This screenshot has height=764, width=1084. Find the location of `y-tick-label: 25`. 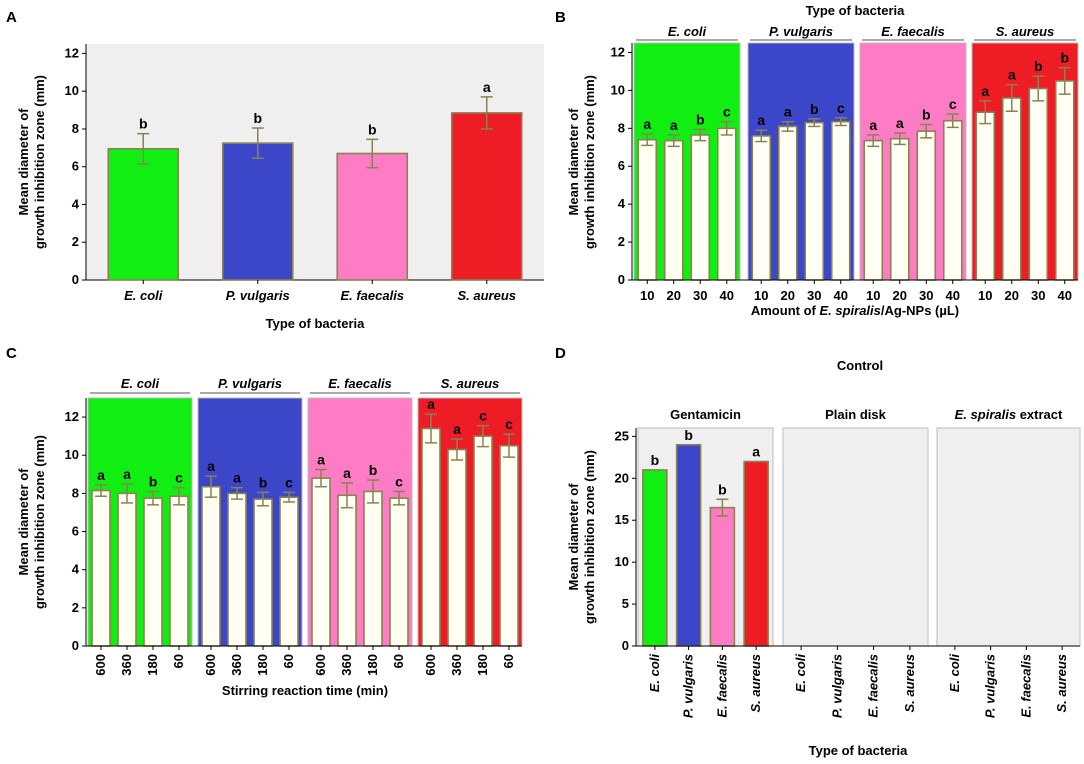

y-tick-label: 25 is located at coordinates (622, 435).